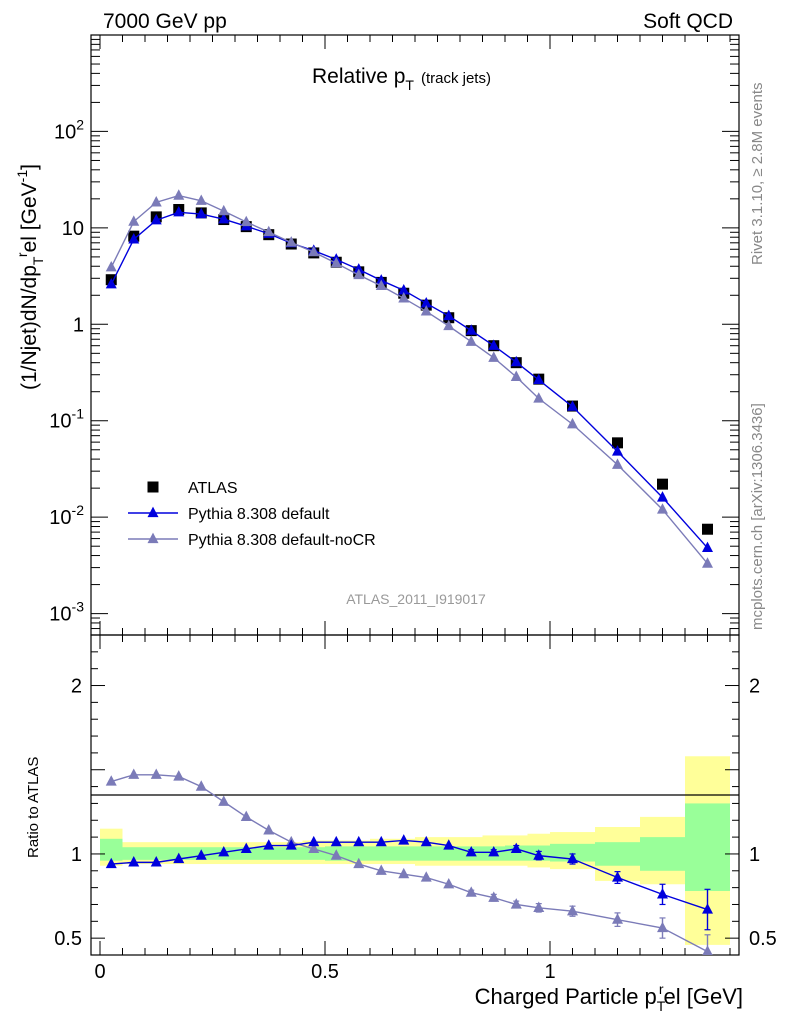 This screenshot has width=786, height=1024. What do you see at coordinates (76, 855) in the screenshot?
I see `ratio-y-tick-label-left: 1` at bounding box center [76, 855].